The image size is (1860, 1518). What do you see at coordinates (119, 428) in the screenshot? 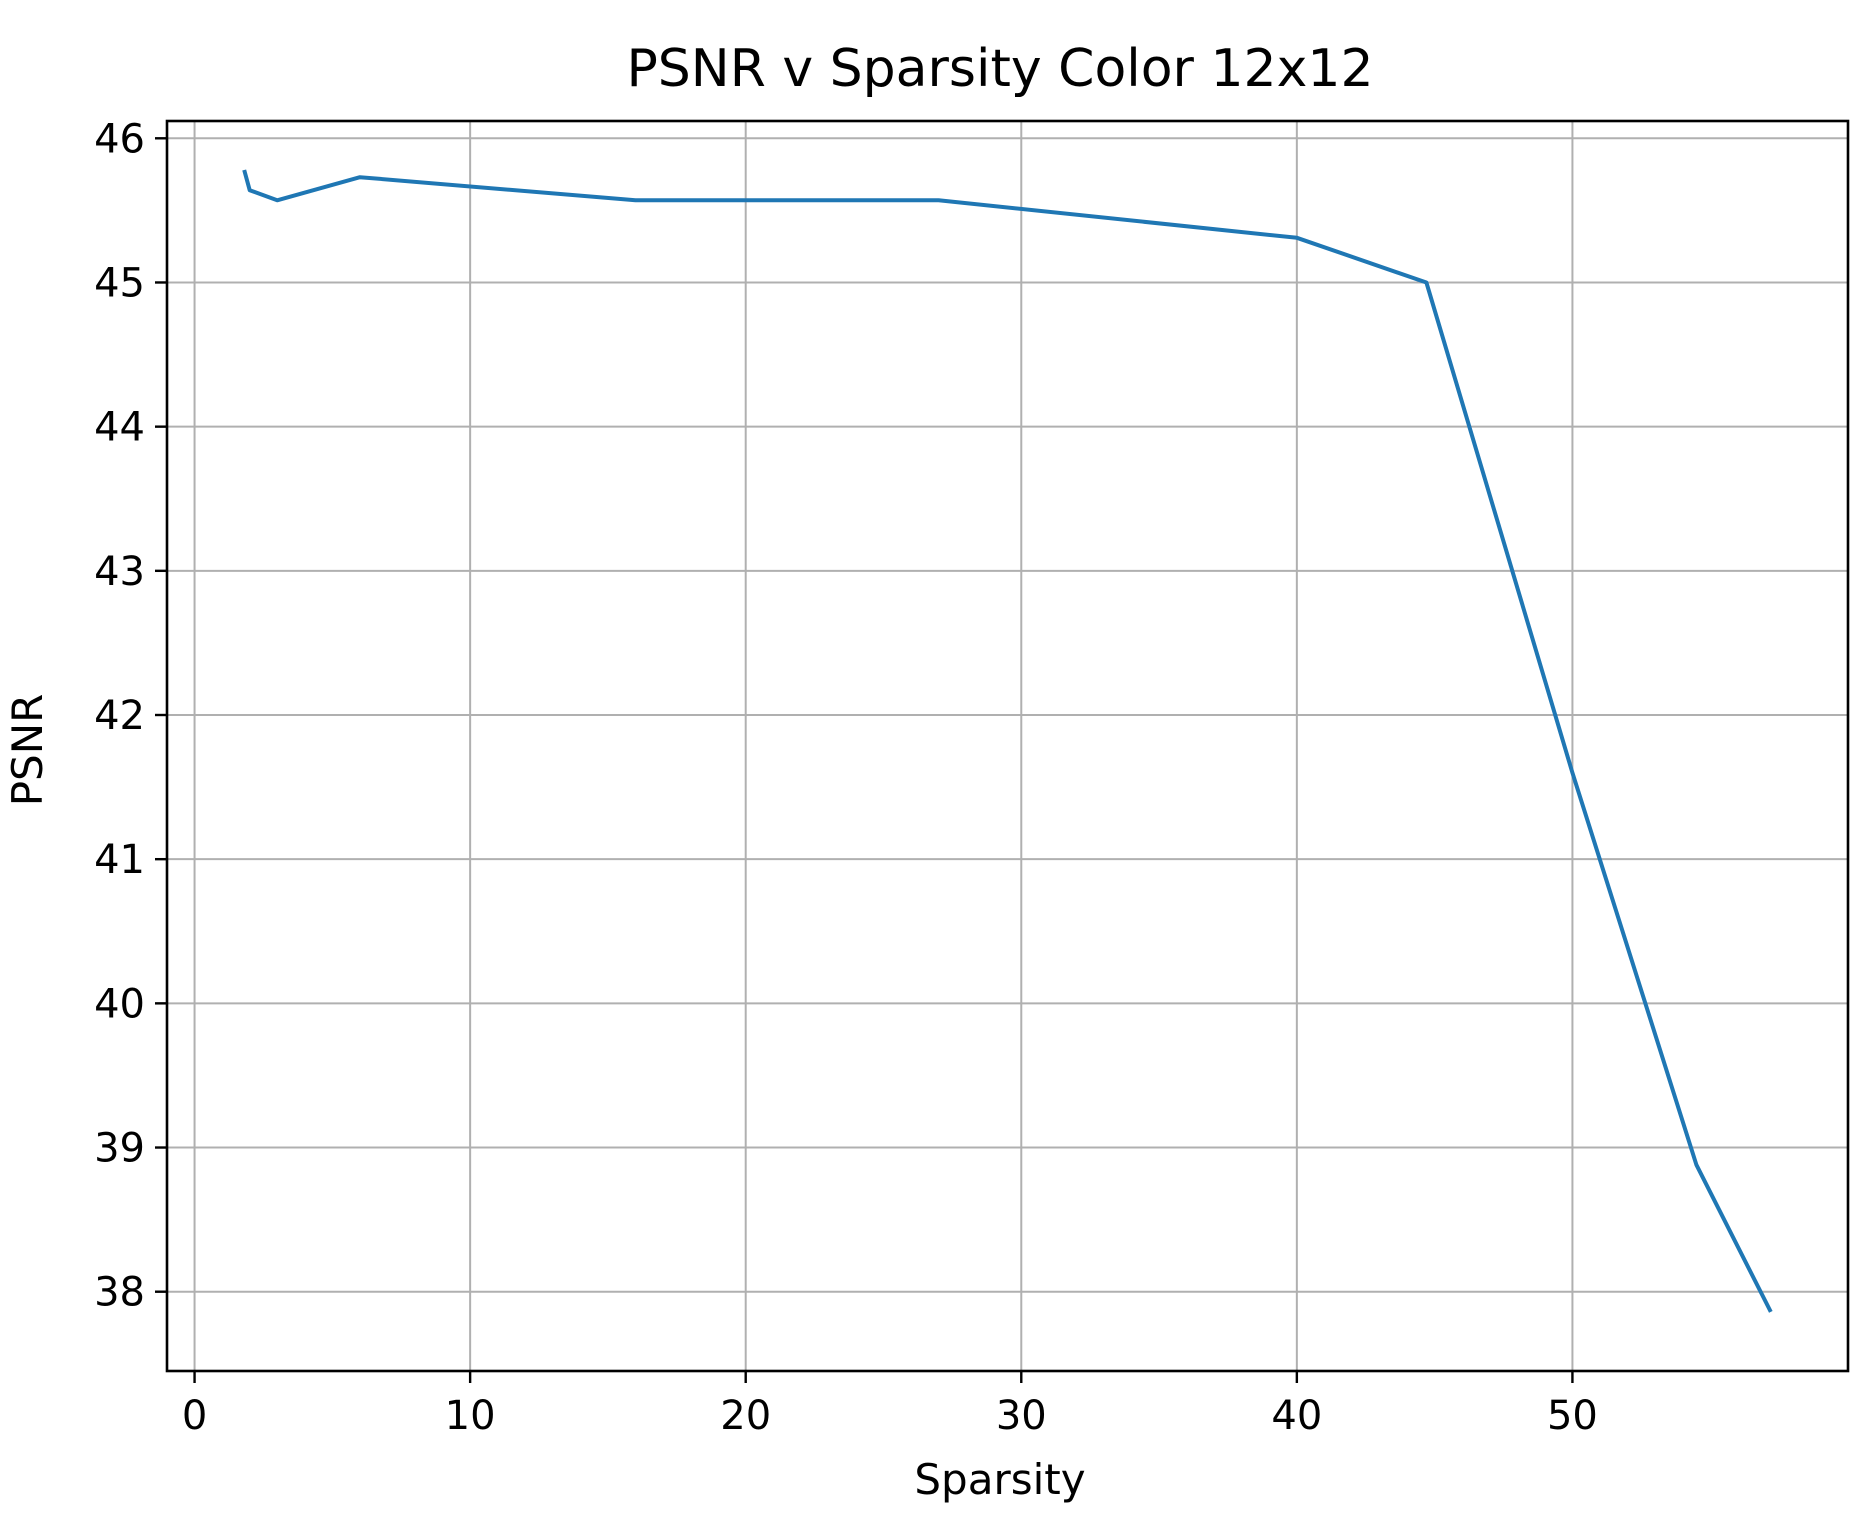
I see `y-tick-label: 44` at bounding box center [119, 428].